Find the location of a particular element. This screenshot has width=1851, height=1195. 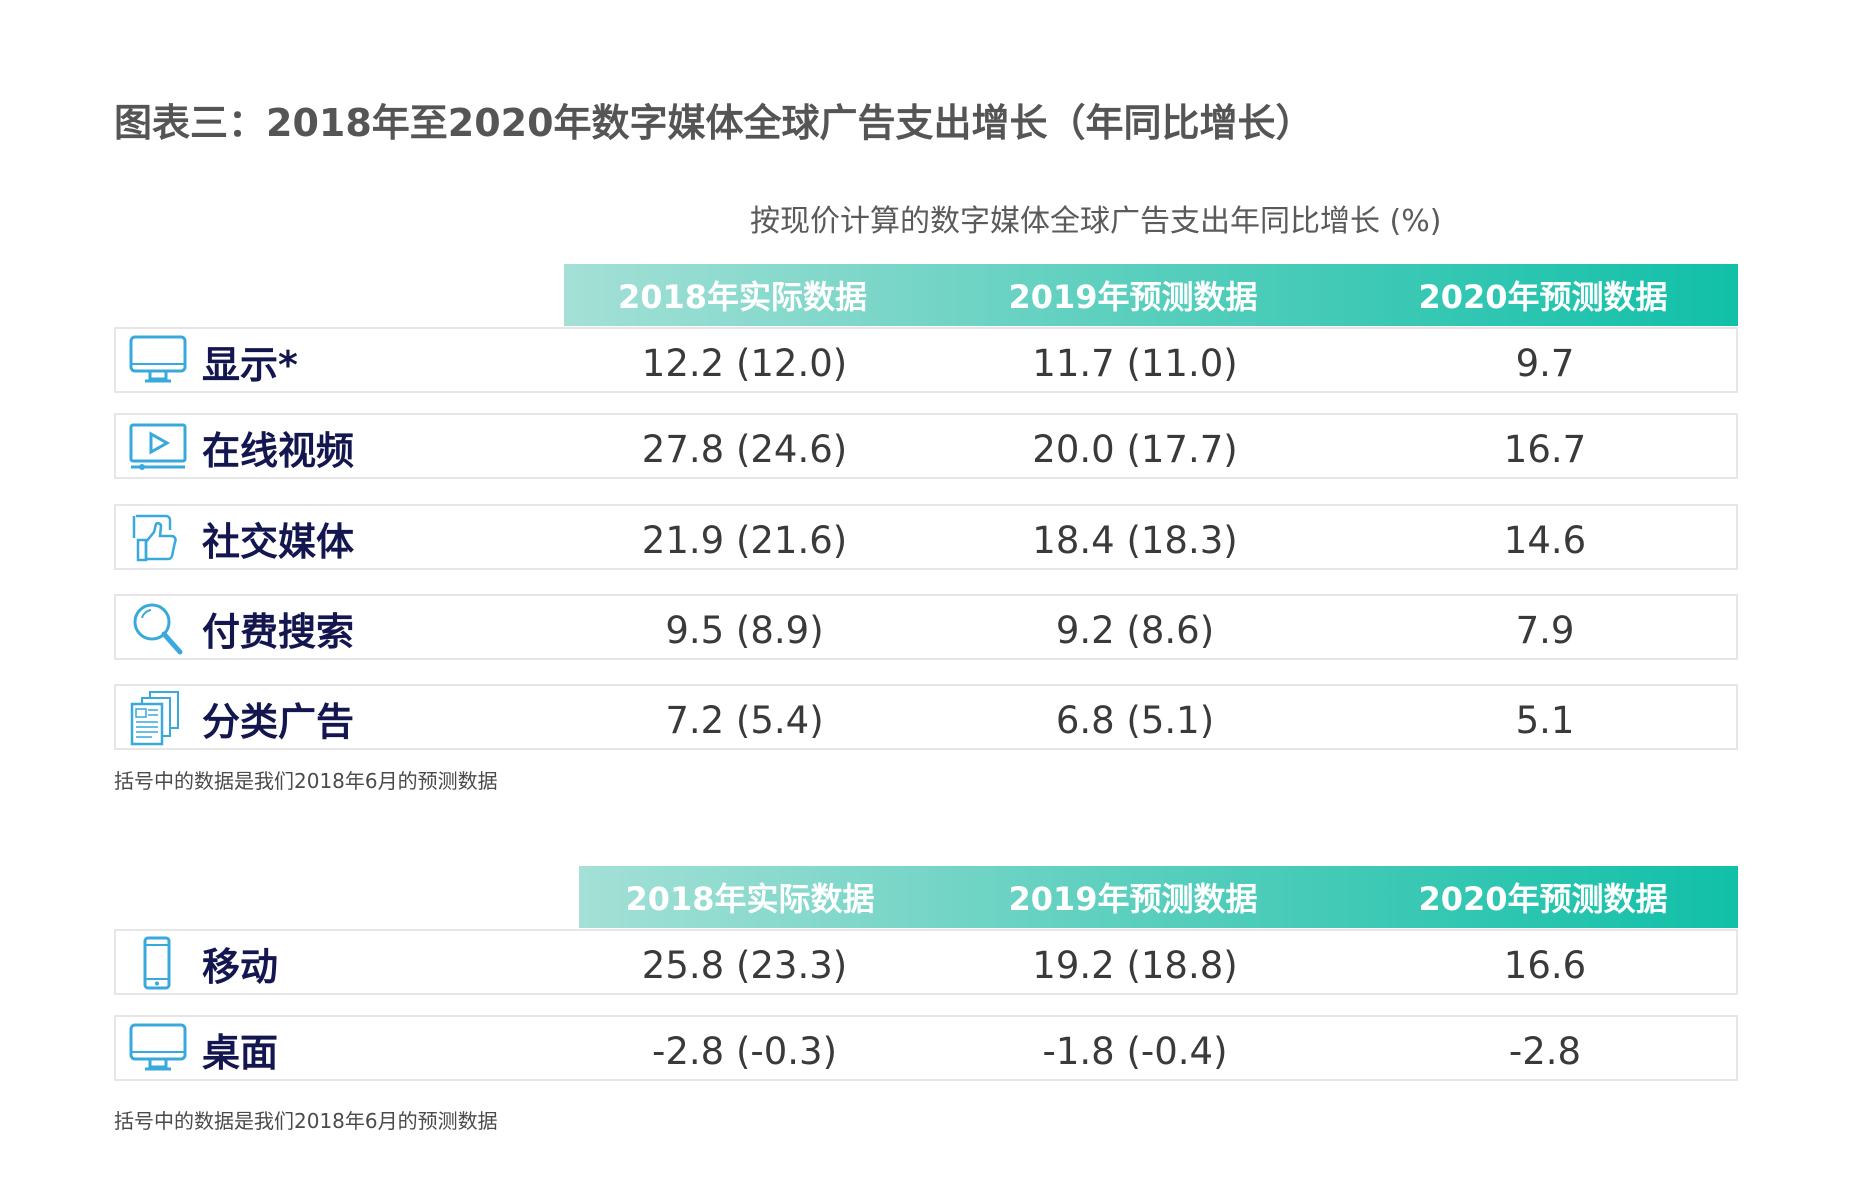

table-row-social-media: 社交媒体 21.9 (21.6) 18.4 (18.3) 14.6 is located at coordinates (926, 537).